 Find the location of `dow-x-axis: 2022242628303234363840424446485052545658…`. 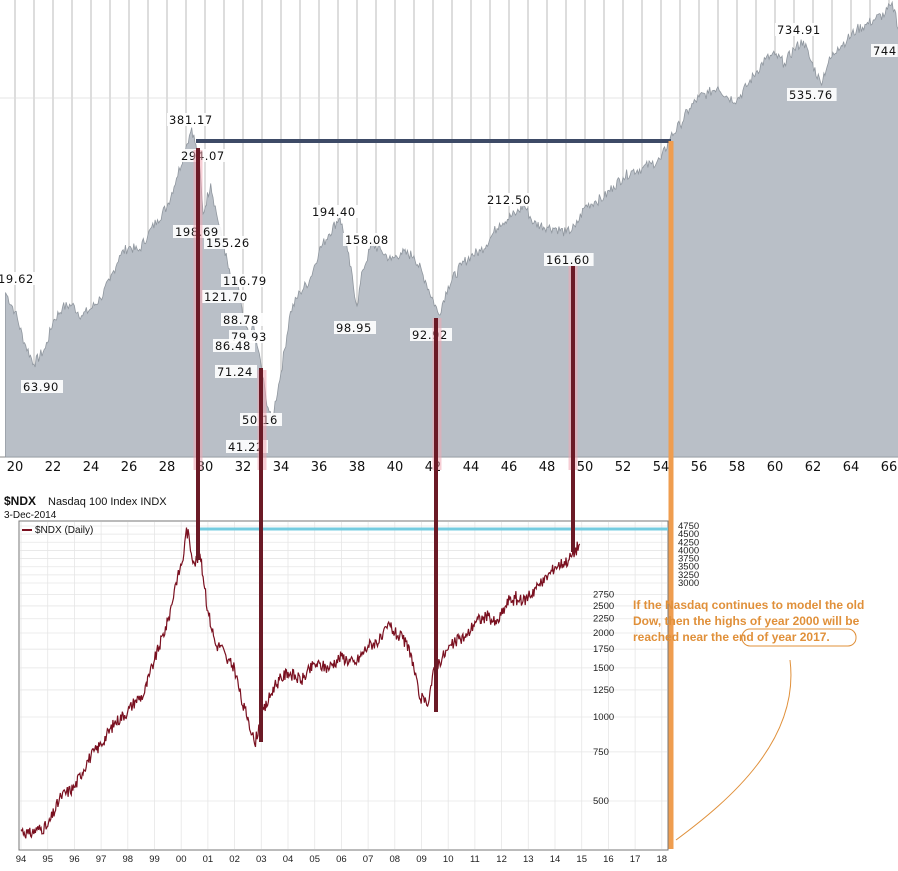

dow-x-axis: 2022242628303234363840424446485052545658… is located at coordinates (452, 467).